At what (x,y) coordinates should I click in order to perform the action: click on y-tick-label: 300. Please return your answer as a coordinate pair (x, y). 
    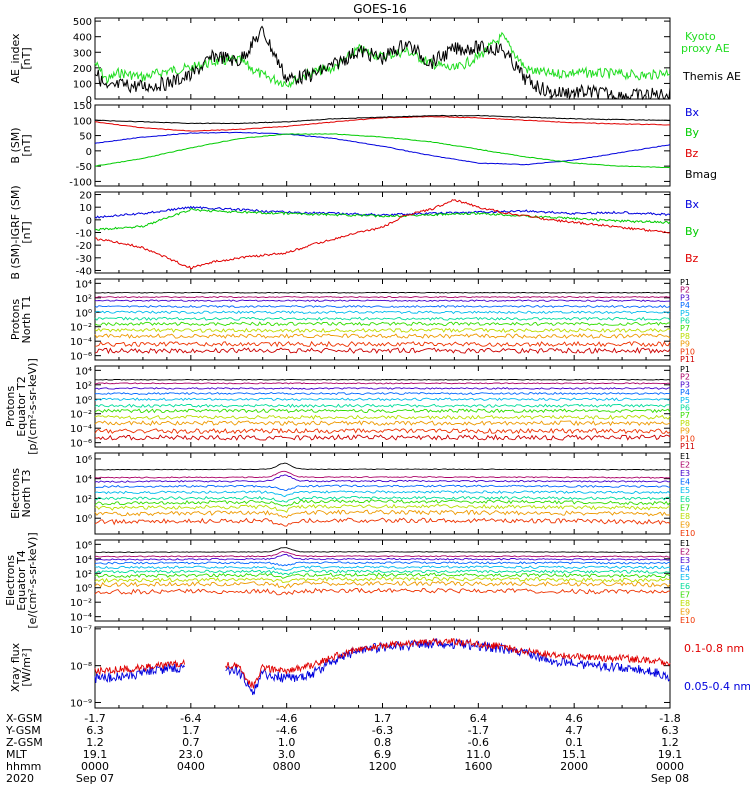
    Looking at the image, I should click on (82, 53).